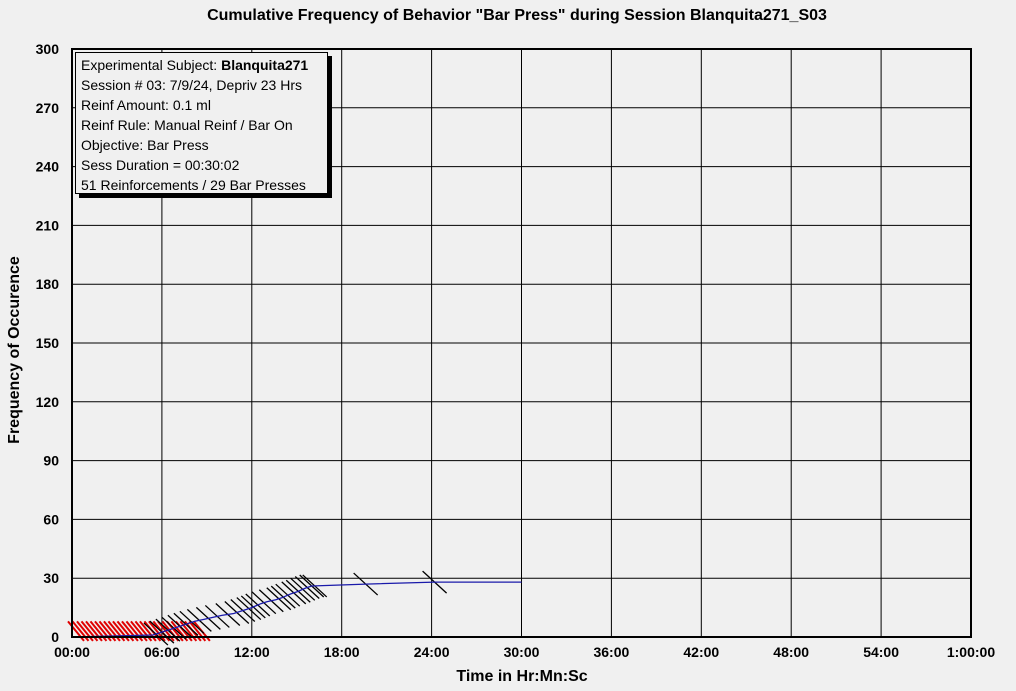 The image size is (1016, 691). I want to click on x-tick-label: 1:00:00, so click(971, 652).